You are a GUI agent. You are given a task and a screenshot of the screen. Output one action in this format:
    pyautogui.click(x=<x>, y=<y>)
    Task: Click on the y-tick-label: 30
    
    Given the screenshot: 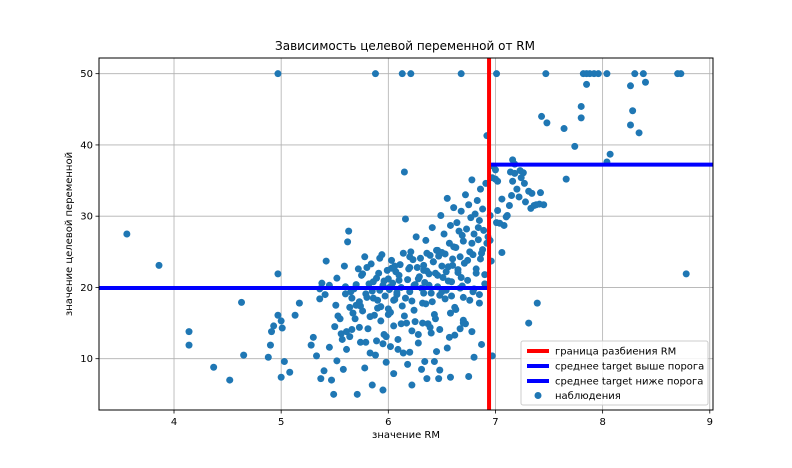 What is the action you would take?
    pyautogui.click(x=86, y=217)
    